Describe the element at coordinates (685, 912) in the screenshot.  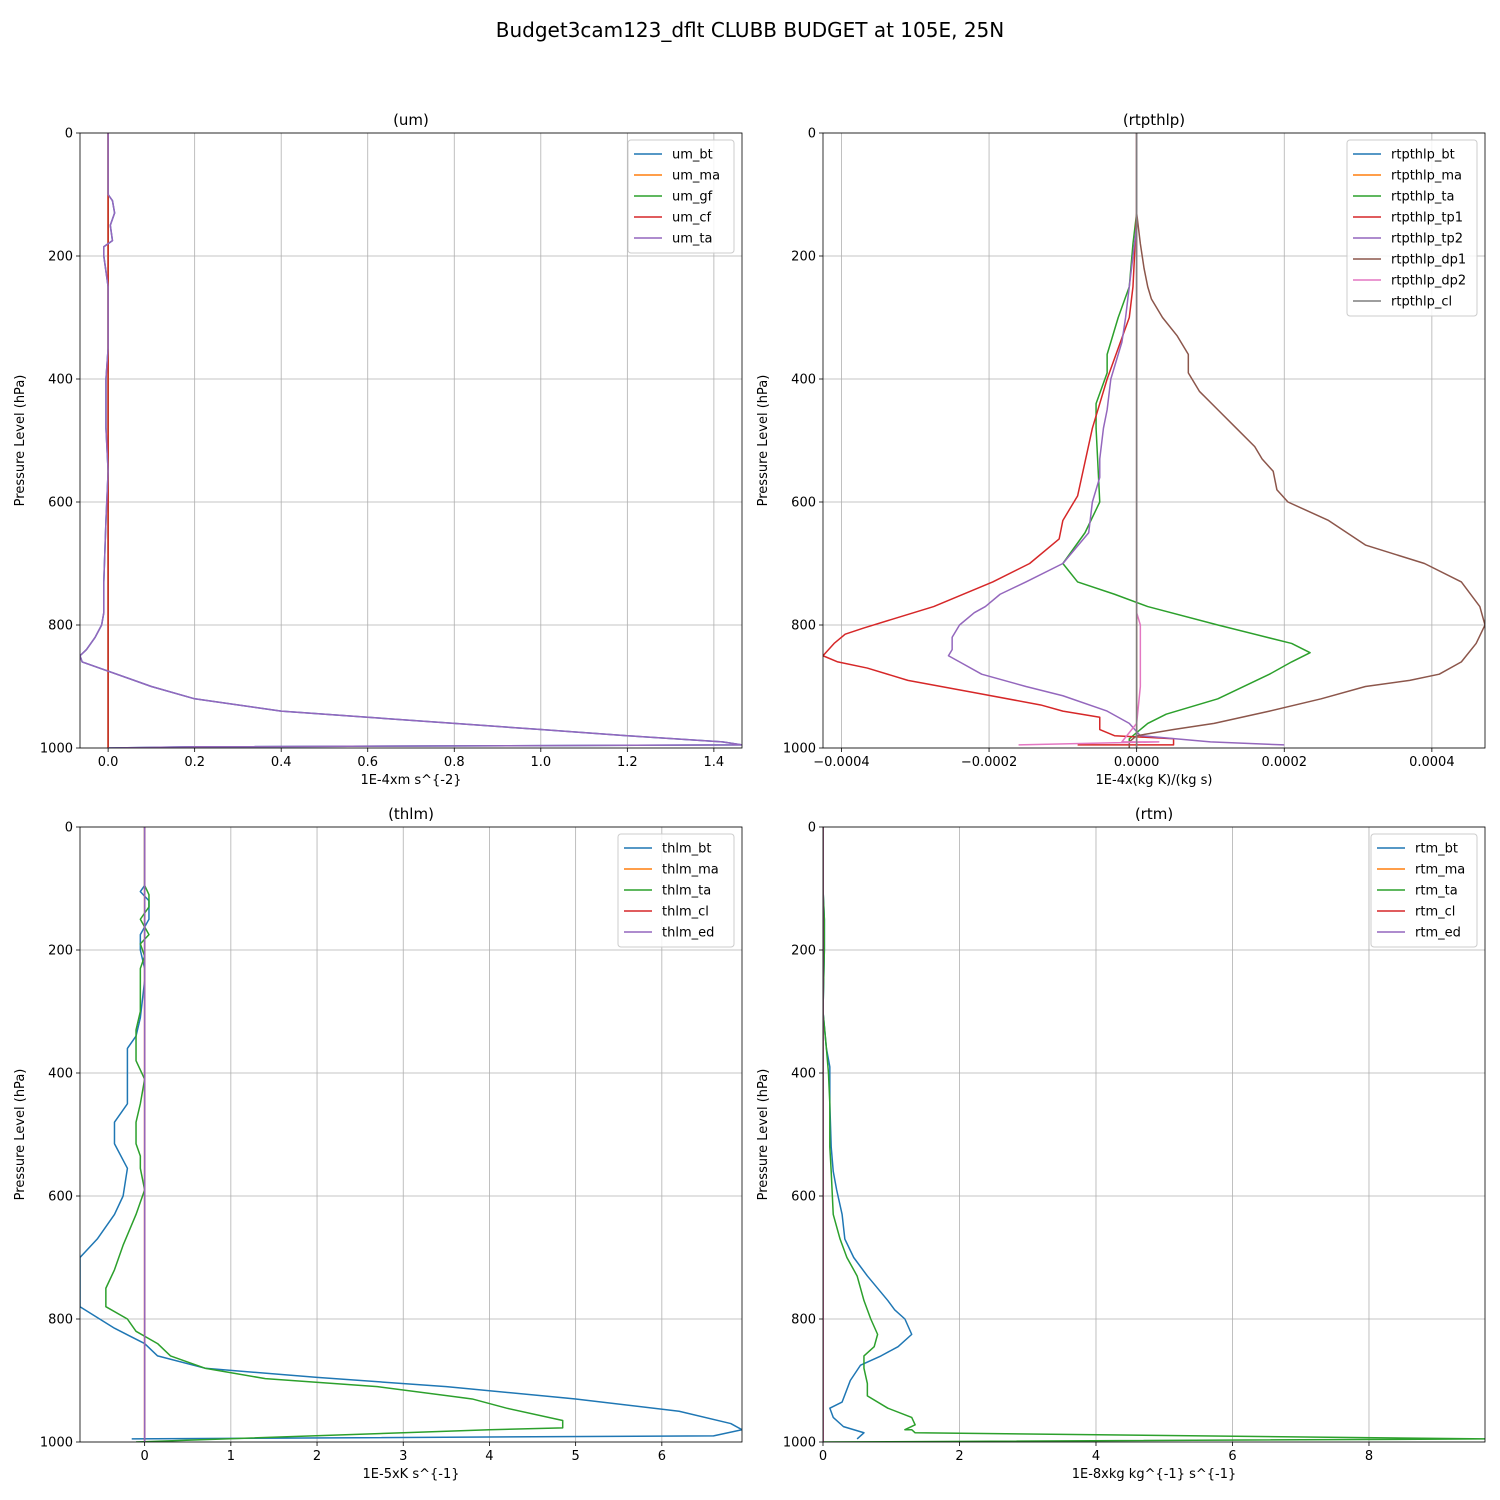
I see `legend-label: thlm_cl` at that location.